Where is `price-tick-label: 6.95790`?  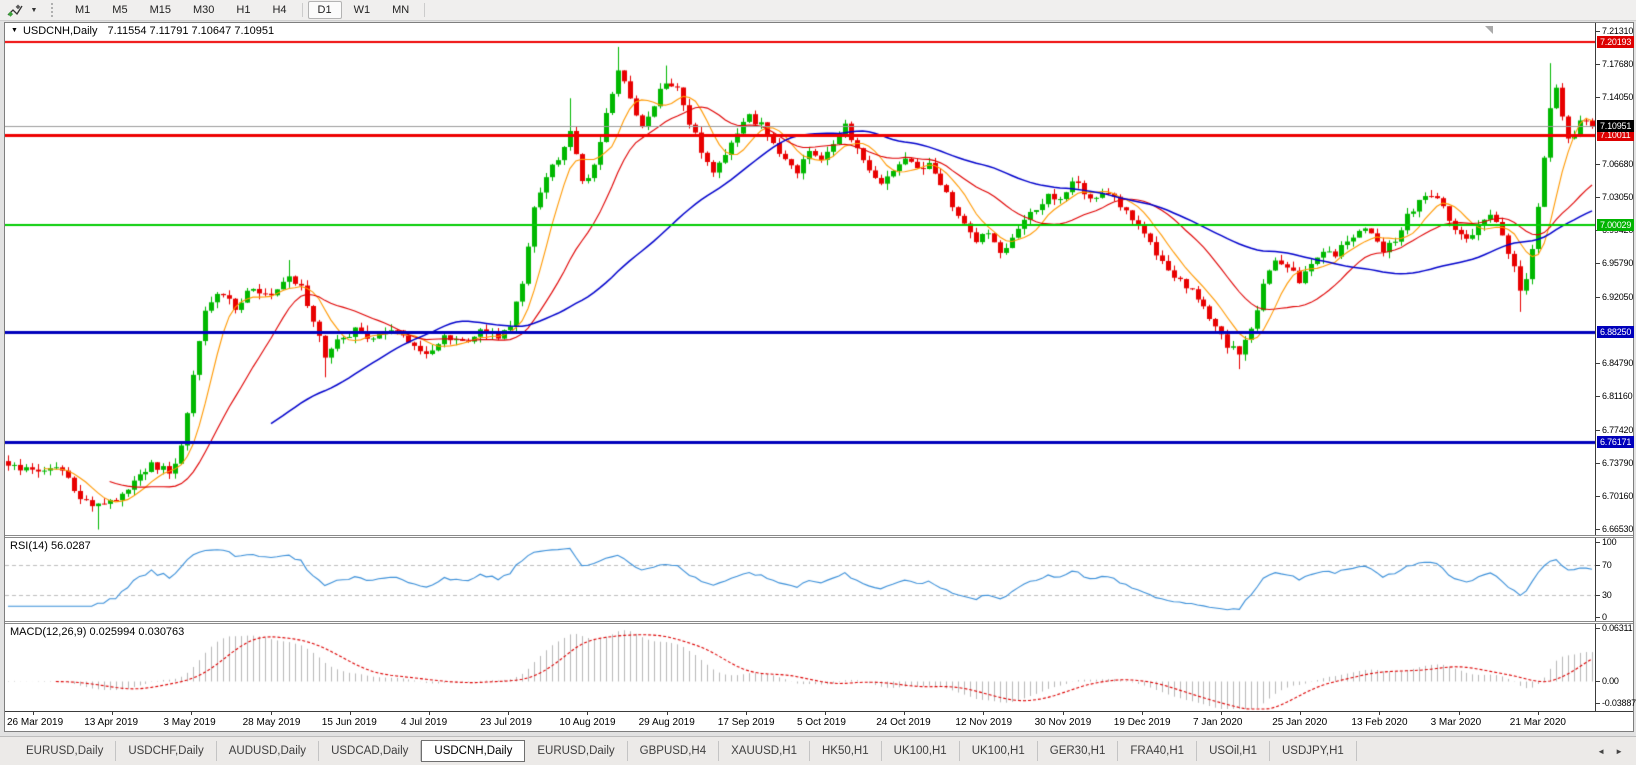
price-tick-label: 6.95790 is located at coordinates (1614, 263).